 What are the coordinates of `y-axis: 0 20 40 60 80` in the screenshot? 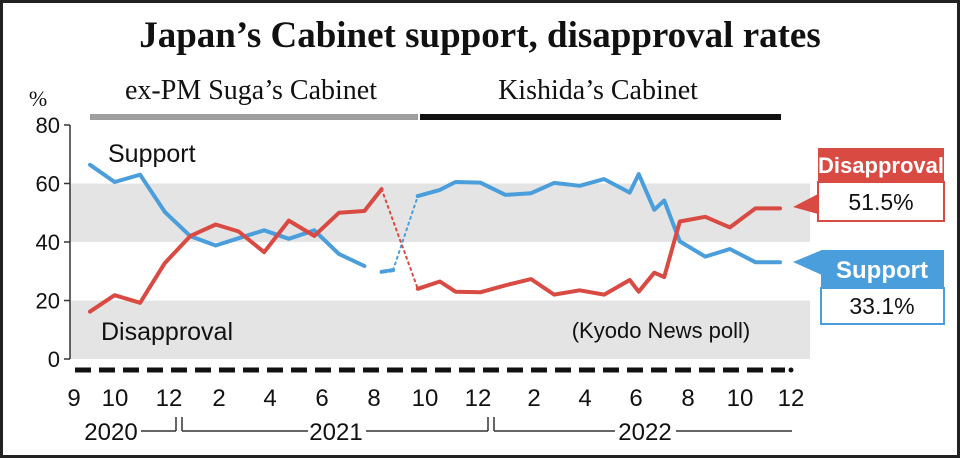 It's located at (53, 242).